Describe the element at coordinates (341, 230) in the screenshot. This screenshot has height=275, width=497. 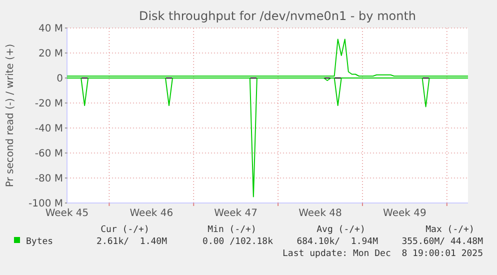
I see `text: Avg (-/+)` at that location.